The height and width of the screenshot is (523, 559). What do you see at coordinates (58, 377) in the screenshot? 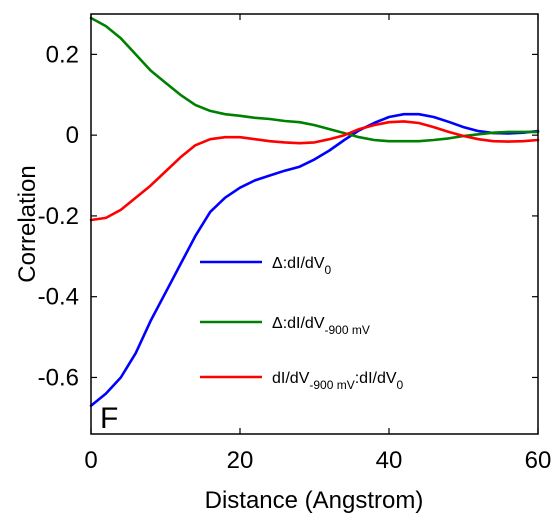
I see `y-tick-label: -0.6` at bounding box center [58, 377].